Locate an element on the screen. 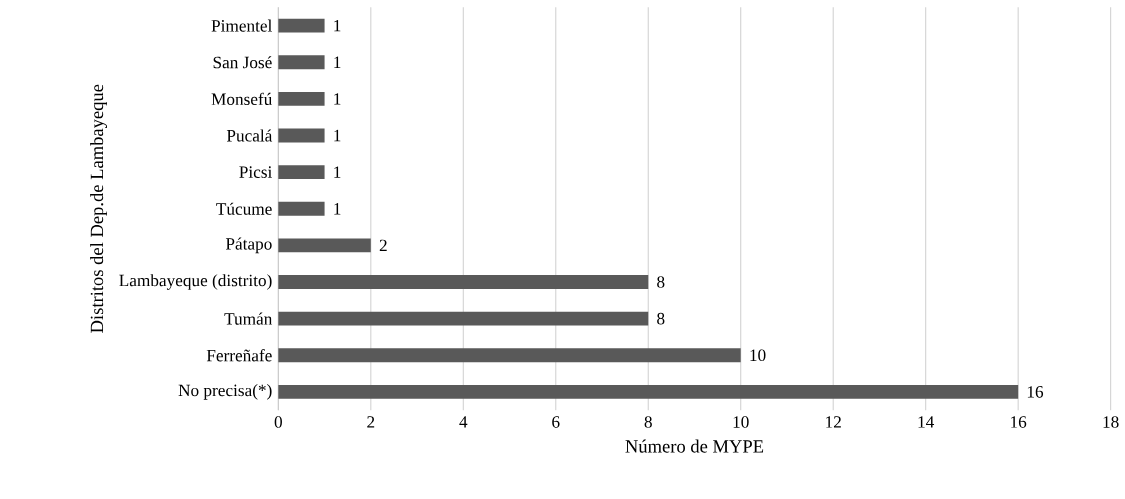  y-tick-label: San José is located at coordinates (242, 62).